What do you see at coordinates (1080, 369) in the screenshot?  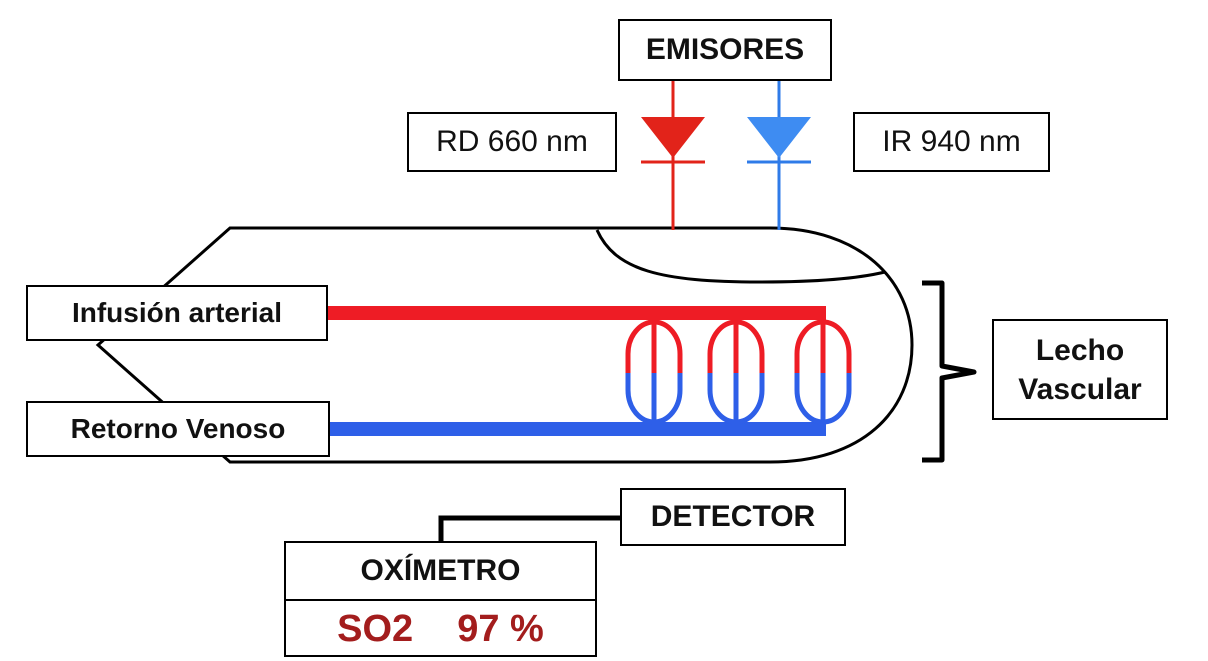 I see `vascular-bed-label: Lecho Vascular` at bounding box center [1080, 369].